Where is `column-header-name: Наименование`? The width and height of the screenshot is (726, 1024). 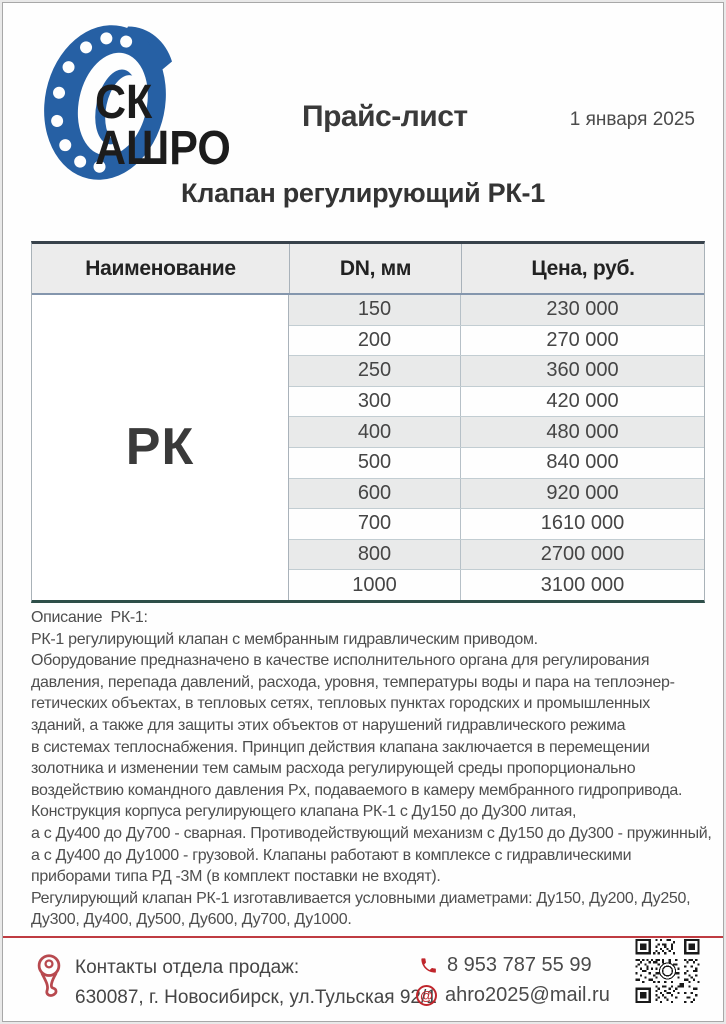 column-header-name: Наименование is located at coordinates (160, 268).